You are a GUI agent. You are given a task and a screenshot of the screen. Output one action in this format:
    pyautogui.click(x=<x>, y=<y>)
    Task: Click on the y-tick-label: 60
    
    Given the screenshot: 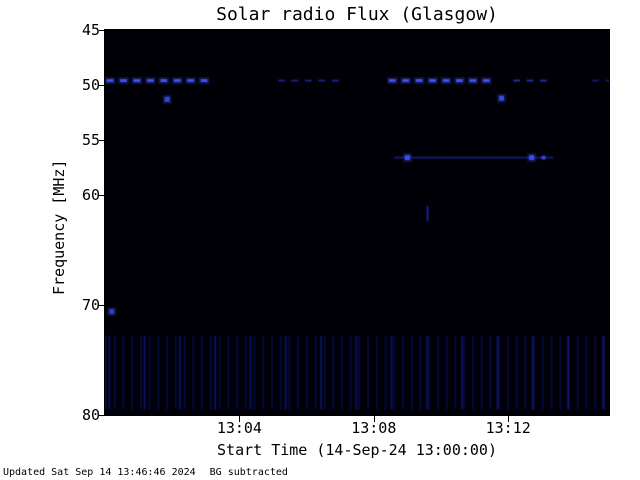 What is the action you would take?
    pyautogui.click(x=90, y=195)
    